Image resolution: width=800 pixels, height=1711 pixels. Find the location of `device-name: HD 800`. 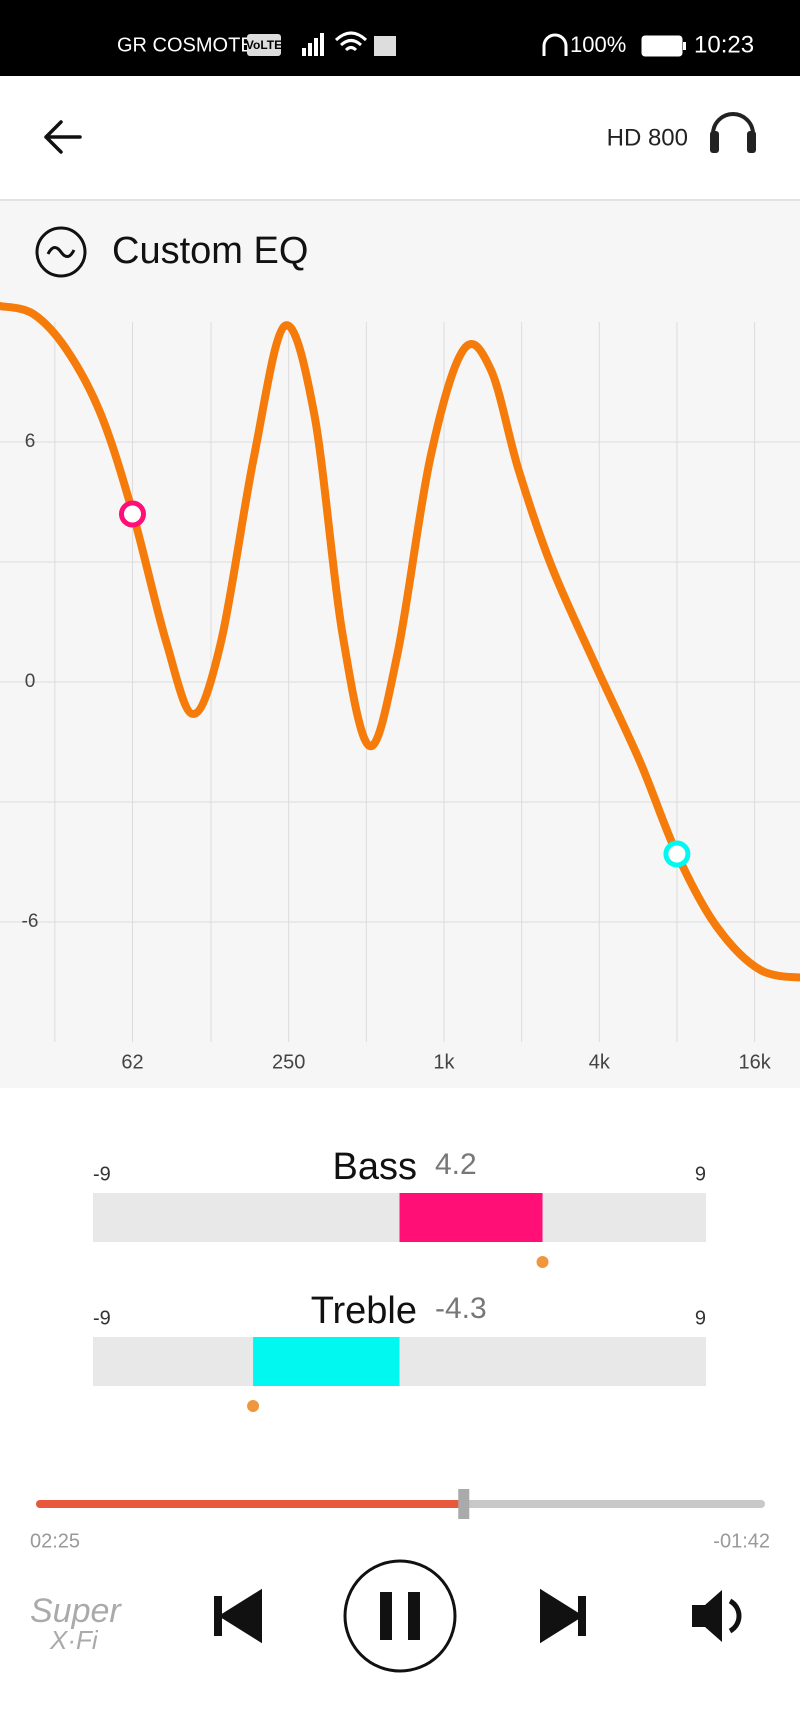

device-name: HD 800 is located at coordinates (647, 137).